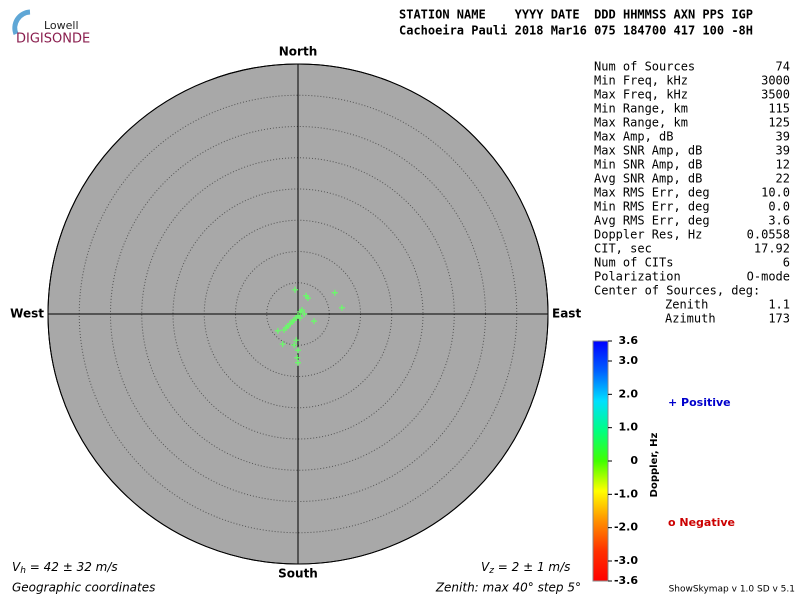 The height and width of the screenshot is (600, 800). I want to click on direction-label: South, so click(298, 574).